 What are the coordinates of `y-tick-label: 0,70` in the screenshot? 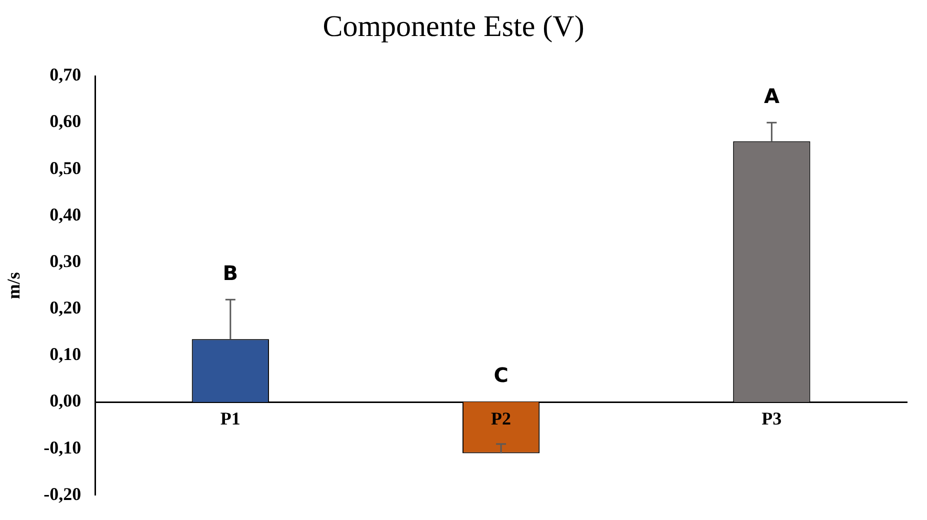 It's located at (66, 74).